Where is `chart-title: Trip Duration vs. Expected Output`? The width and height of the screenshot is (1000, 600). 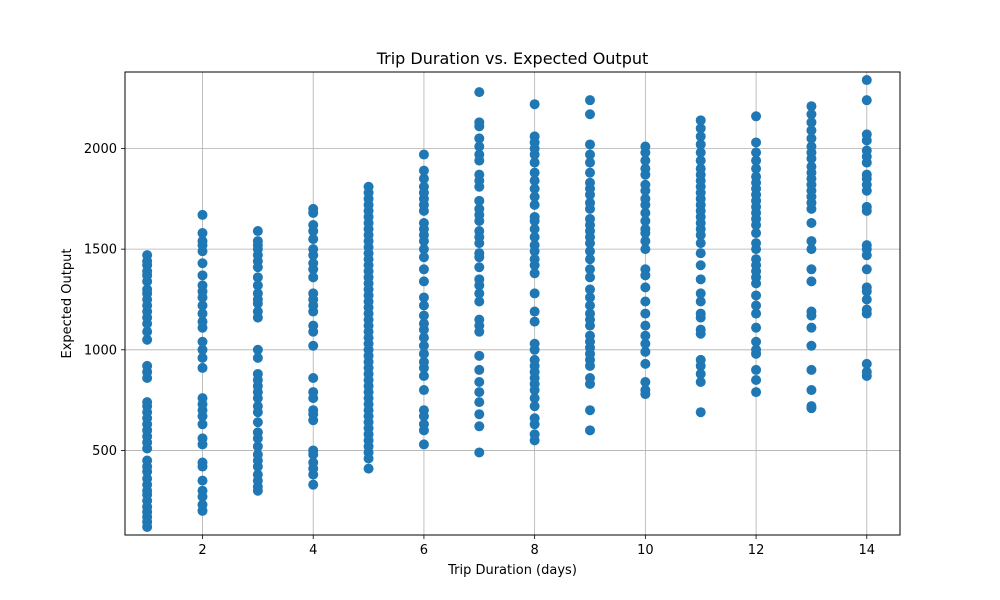
chart-title: Trip Duration vs. Expected Output is located at coordinates (512, 58).